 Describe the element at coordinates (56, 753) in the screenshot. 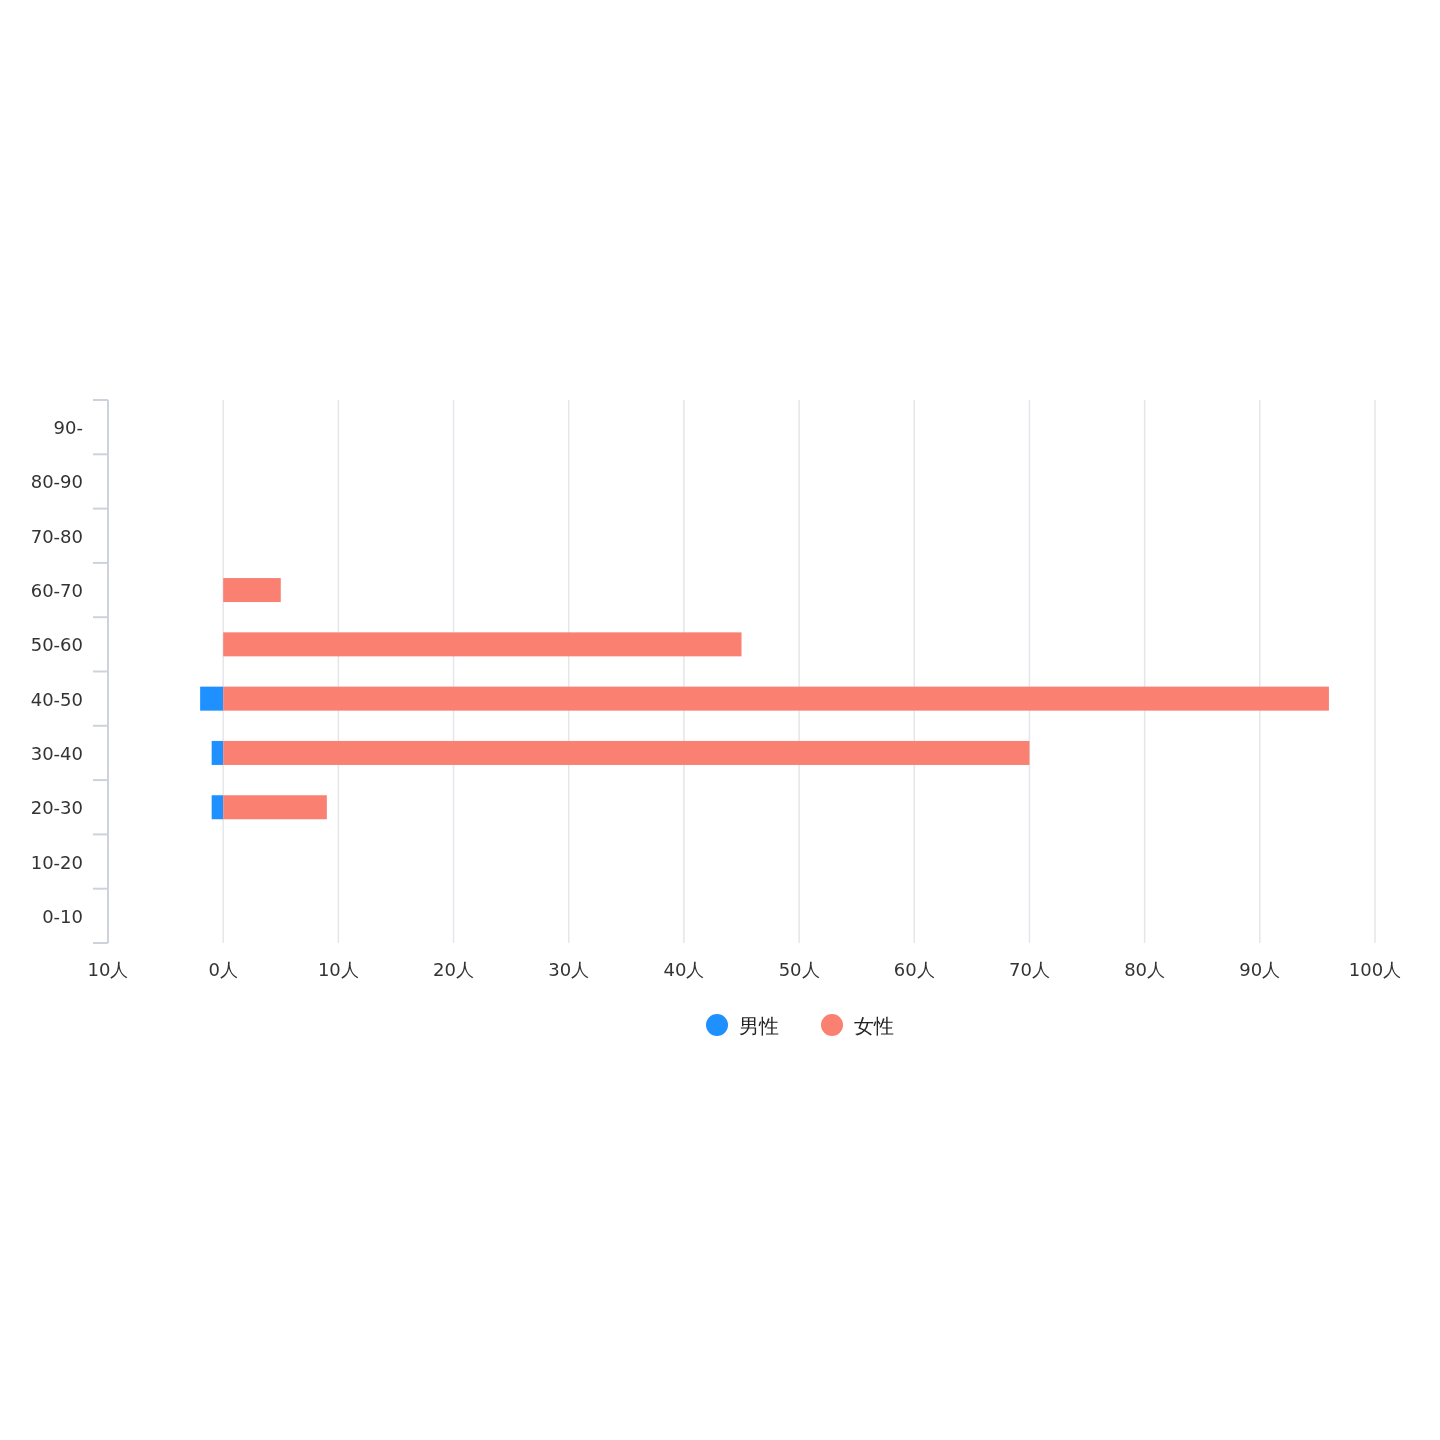

I see `y-tick-label: 30-40` at that location.